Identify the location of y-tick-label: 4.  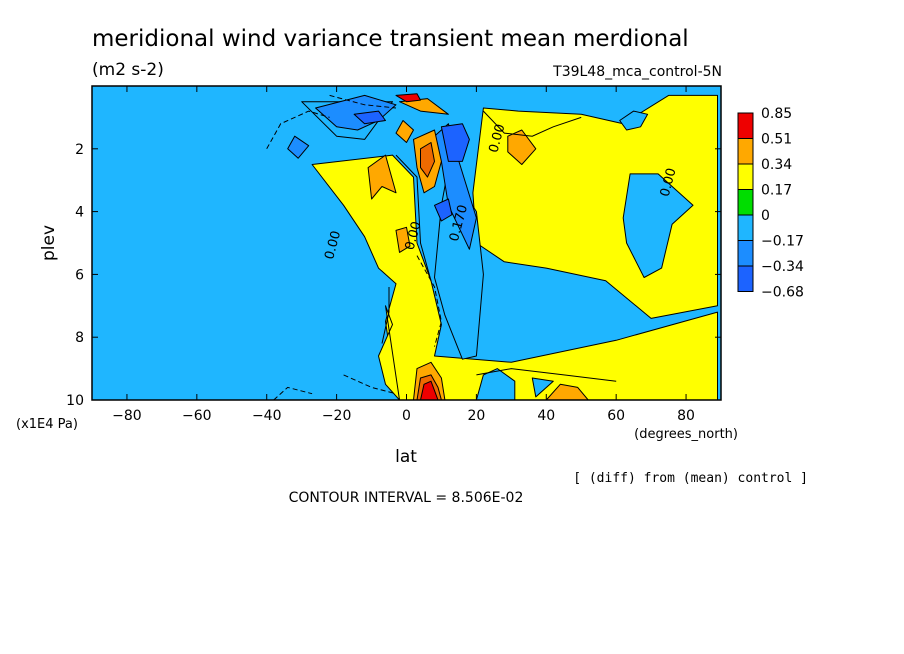
(79, 213).